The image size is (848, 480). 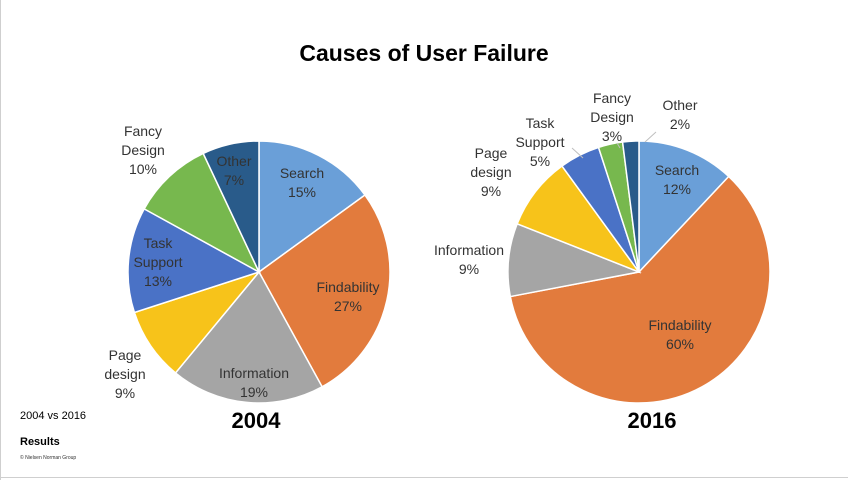 I want to click on pie-slice-fancy-design, so click(x=202, y=213).